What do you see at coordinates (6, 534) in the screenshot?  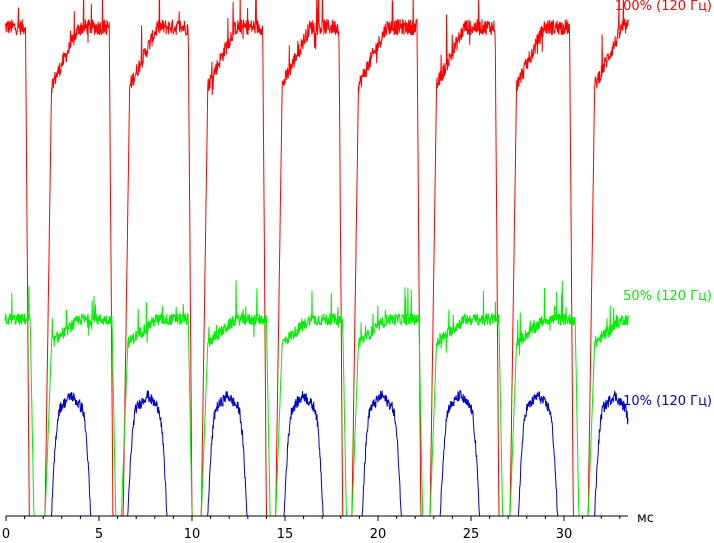 I see `x-tick-label: 0` at bounding box center [6, 534].